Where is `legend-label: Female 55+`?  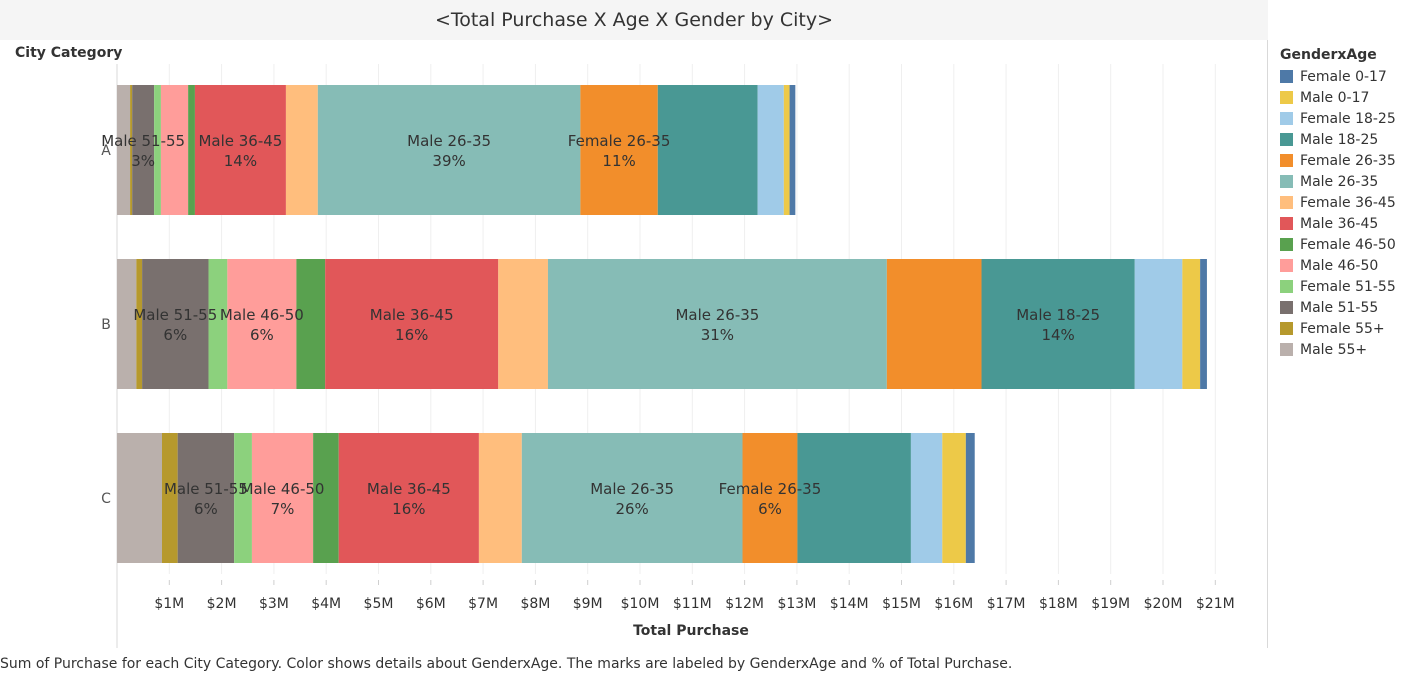 legend-label: Female 55+ is located at coordinates (1342, 328).